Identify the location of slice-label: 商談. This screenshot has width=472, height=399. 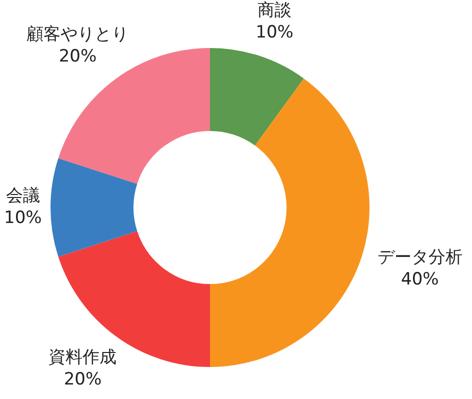
(275, 10).